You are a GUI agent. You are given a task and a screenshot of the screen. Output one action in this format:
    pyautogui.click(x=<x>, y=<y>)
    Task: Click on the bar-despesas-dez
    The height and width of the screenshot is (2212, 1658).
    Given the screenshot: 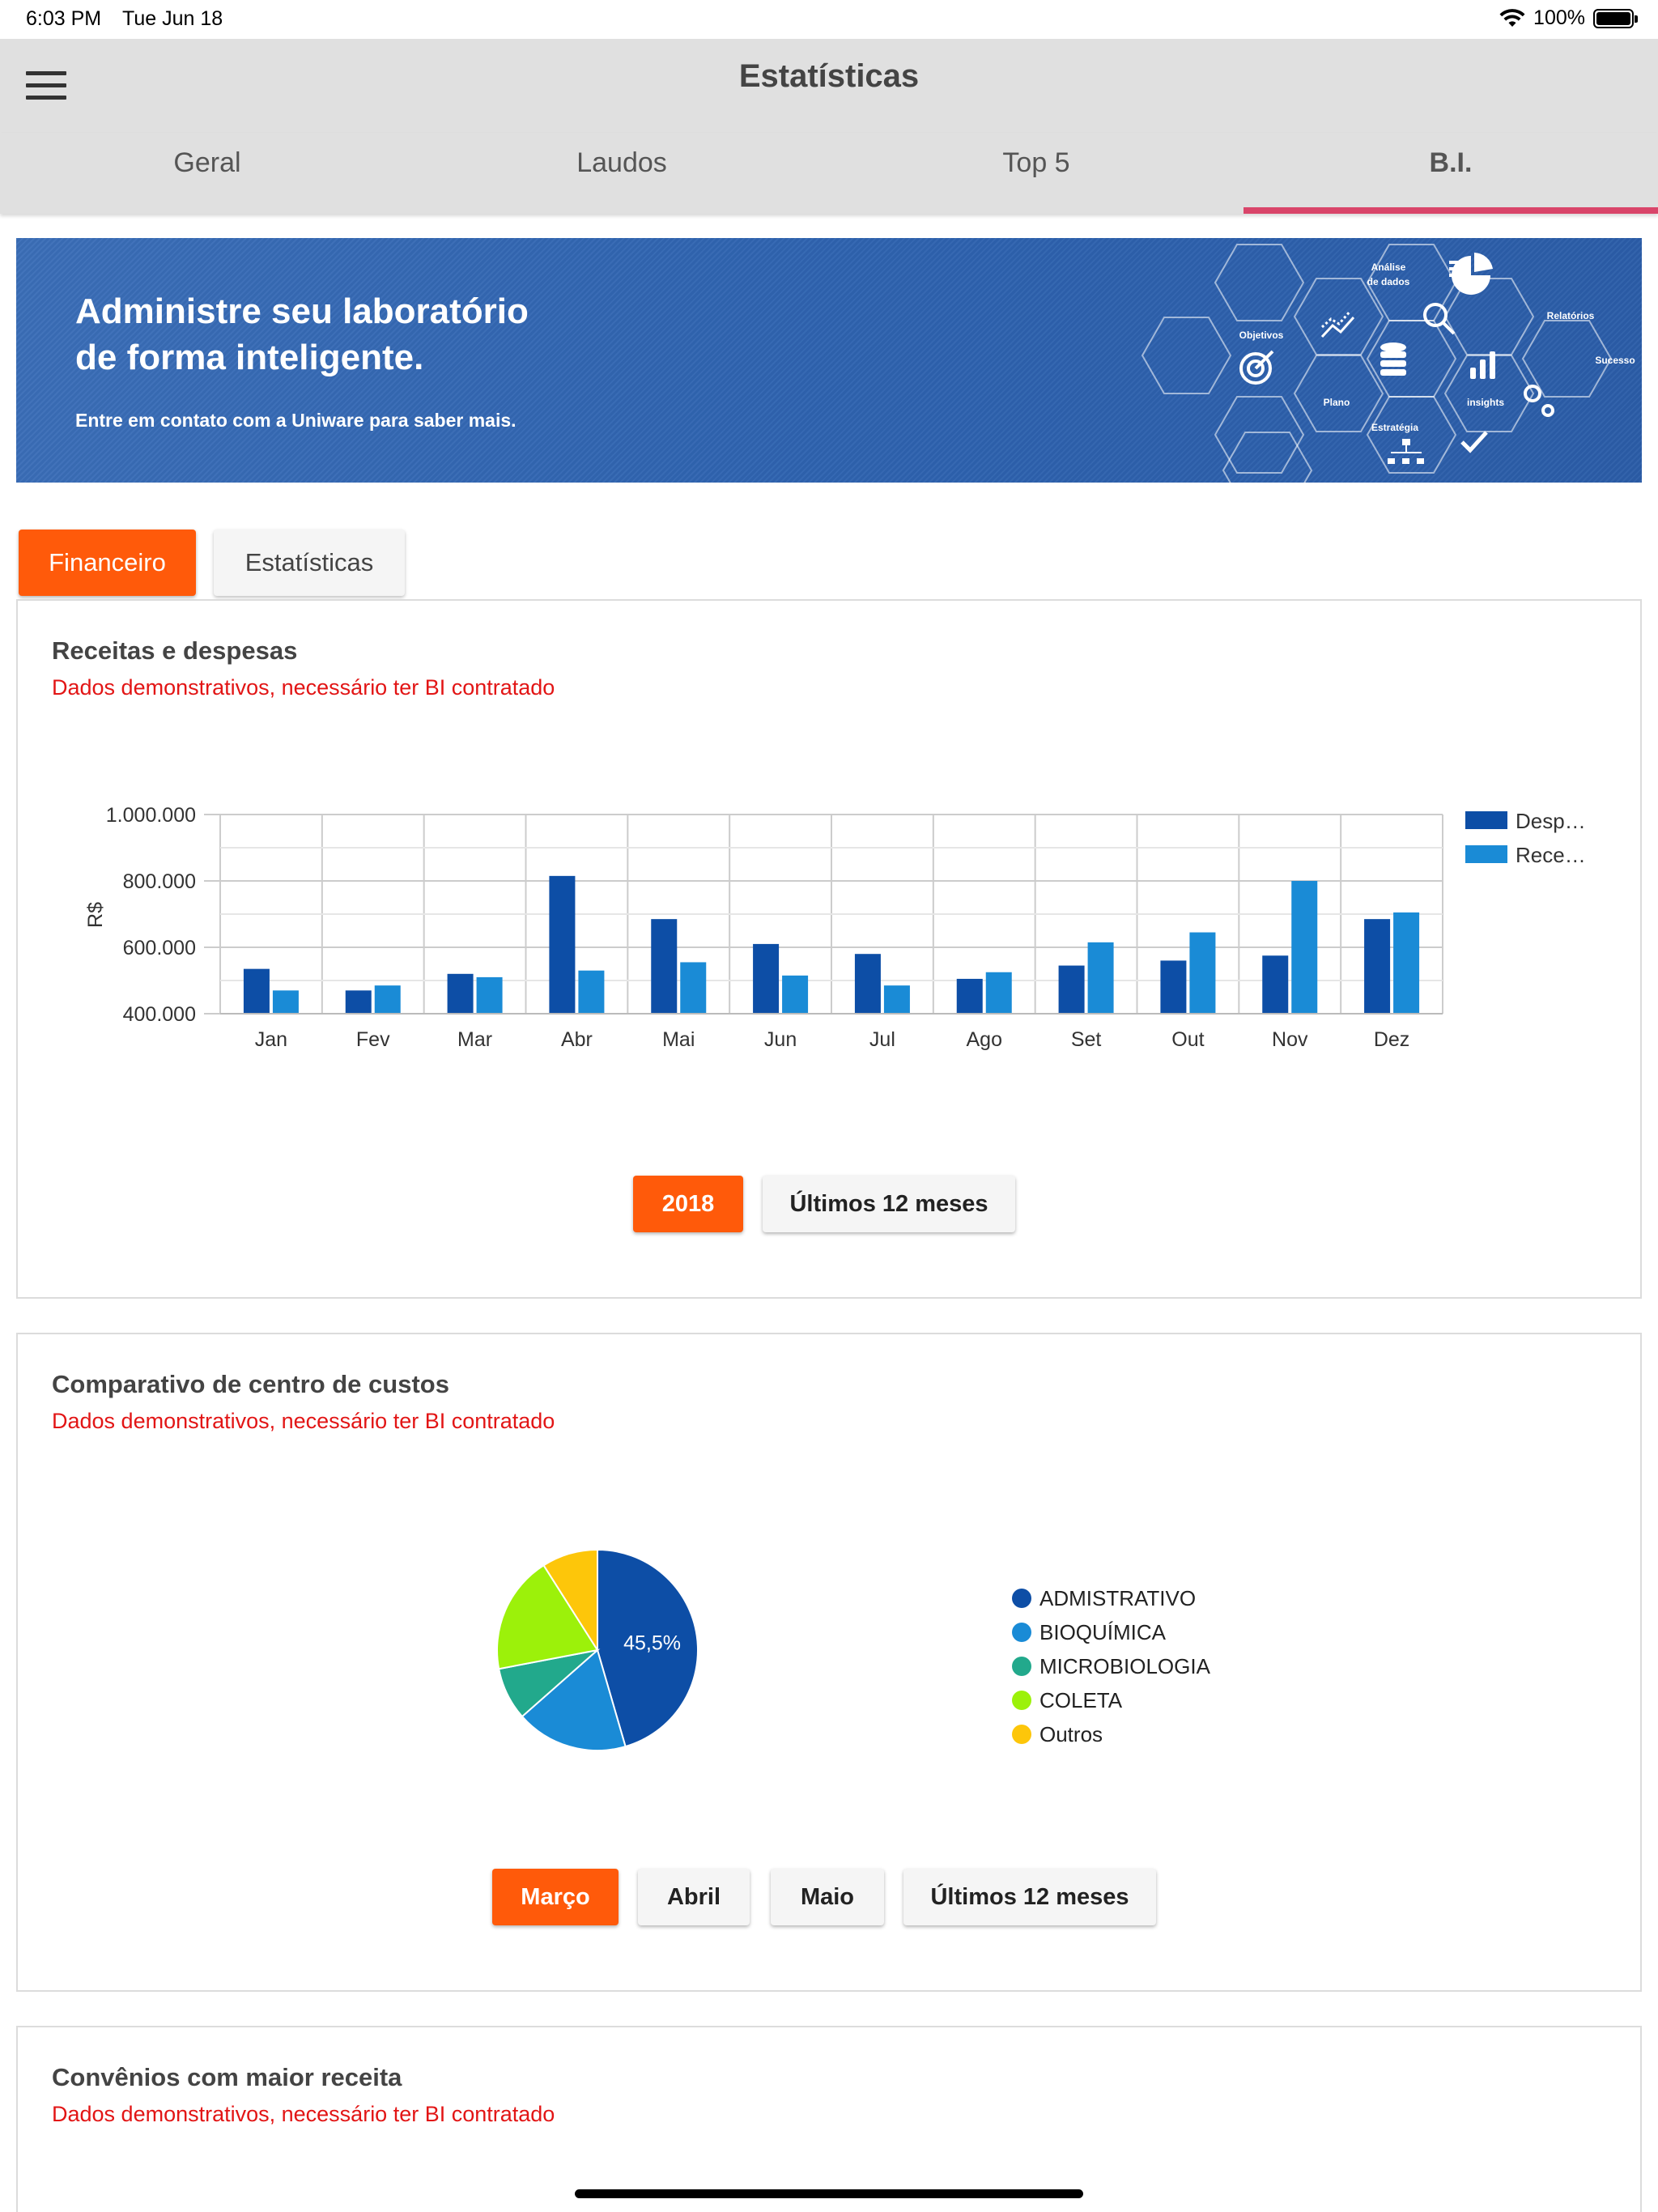 What is the action you would take?
    pyautogui.click(x=1377, y=967)
    